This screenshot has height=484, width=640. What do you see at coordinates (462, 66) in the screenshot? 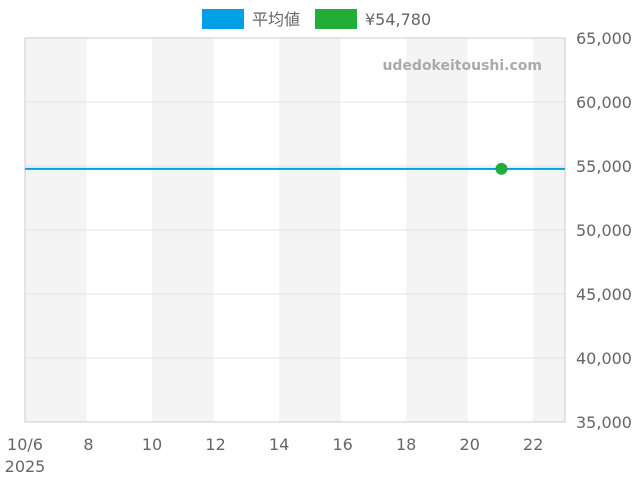
I see `watermark: udedokeitoushi.com` at bounding box center [462, 66].